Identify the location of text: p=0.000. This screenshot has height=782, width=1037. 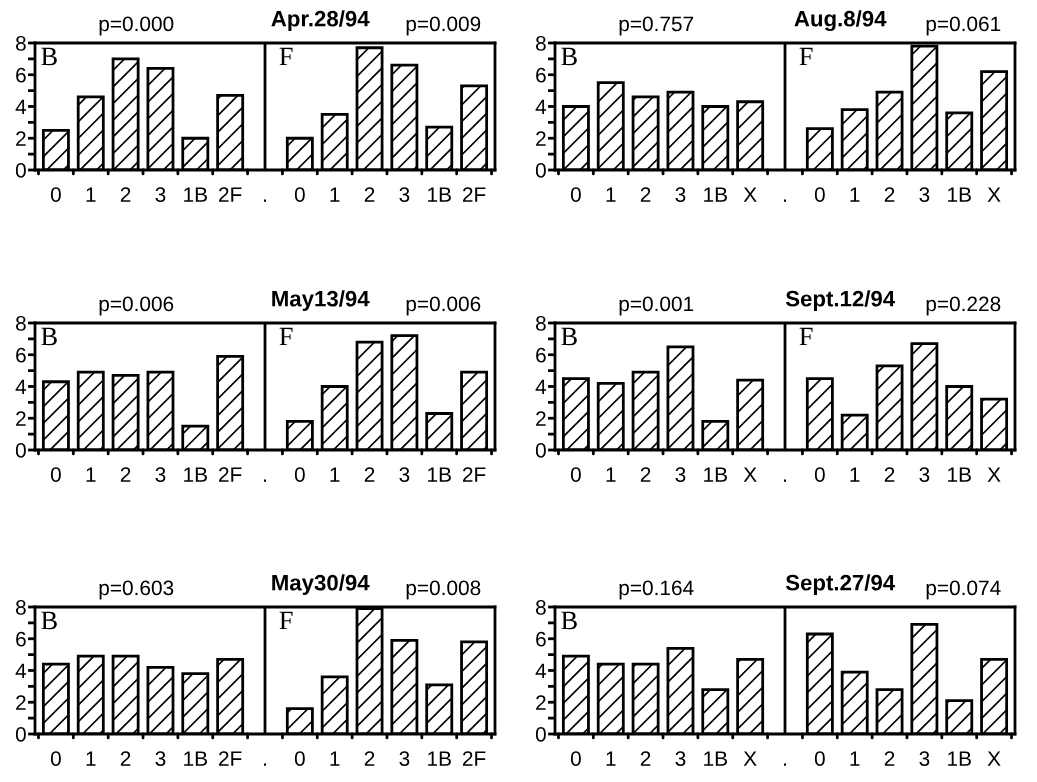
(136, 26).